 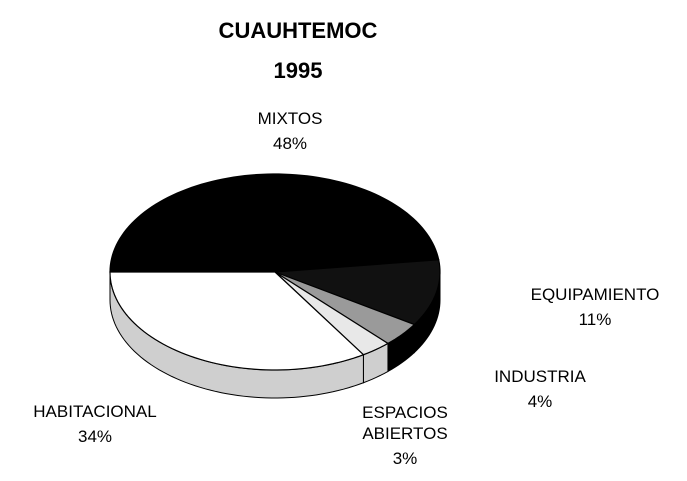 What do you see at coordinates (95, 411) in the screenshot?
I see `slice-label: HABITACIONAL` at bounding box center [95, 411].